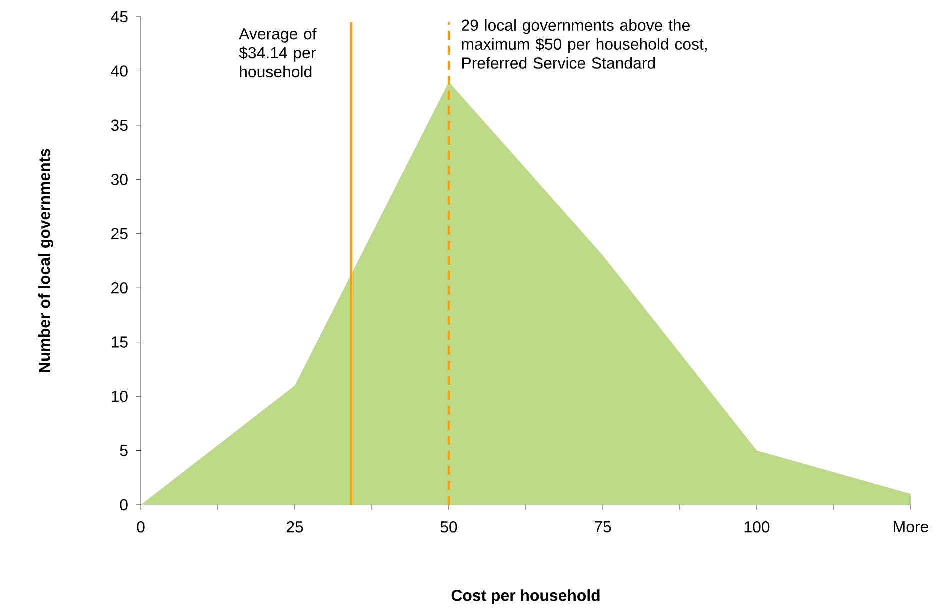 The image size is (937, 609). What do you see at coordinates (46, 260) in the screenshot?
I see `y-axis-title: Number of local governments` at bounding box center [46, 260].